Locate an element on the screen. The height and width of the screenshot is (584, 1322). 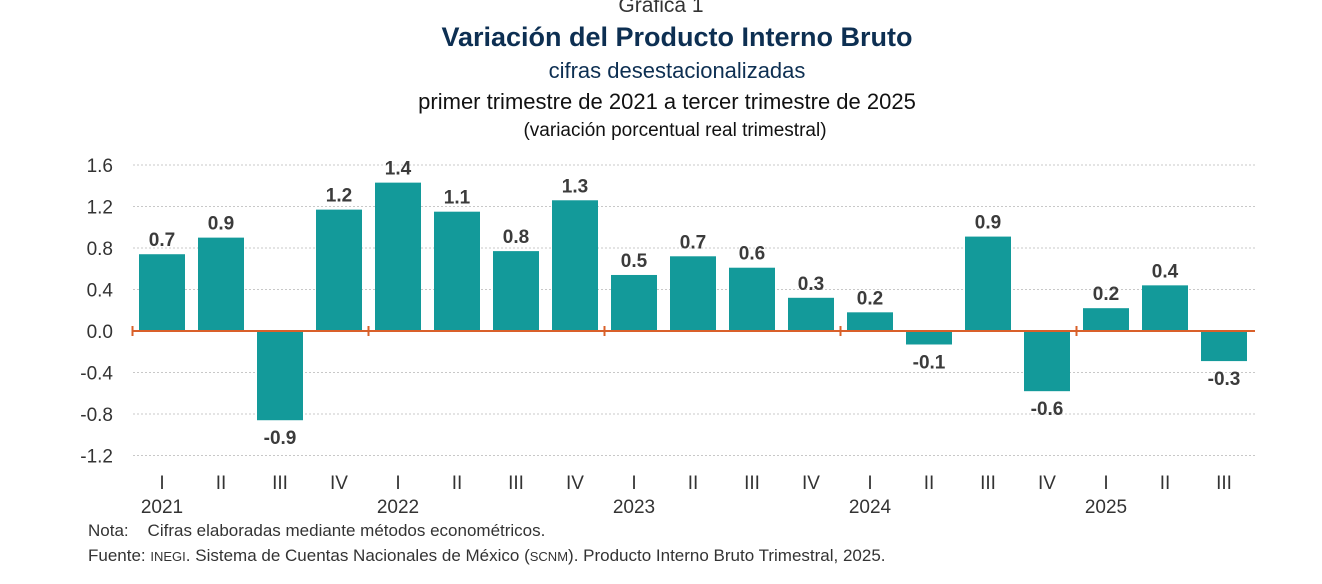
year-label: 2022 is located at coordinates (398, 507).